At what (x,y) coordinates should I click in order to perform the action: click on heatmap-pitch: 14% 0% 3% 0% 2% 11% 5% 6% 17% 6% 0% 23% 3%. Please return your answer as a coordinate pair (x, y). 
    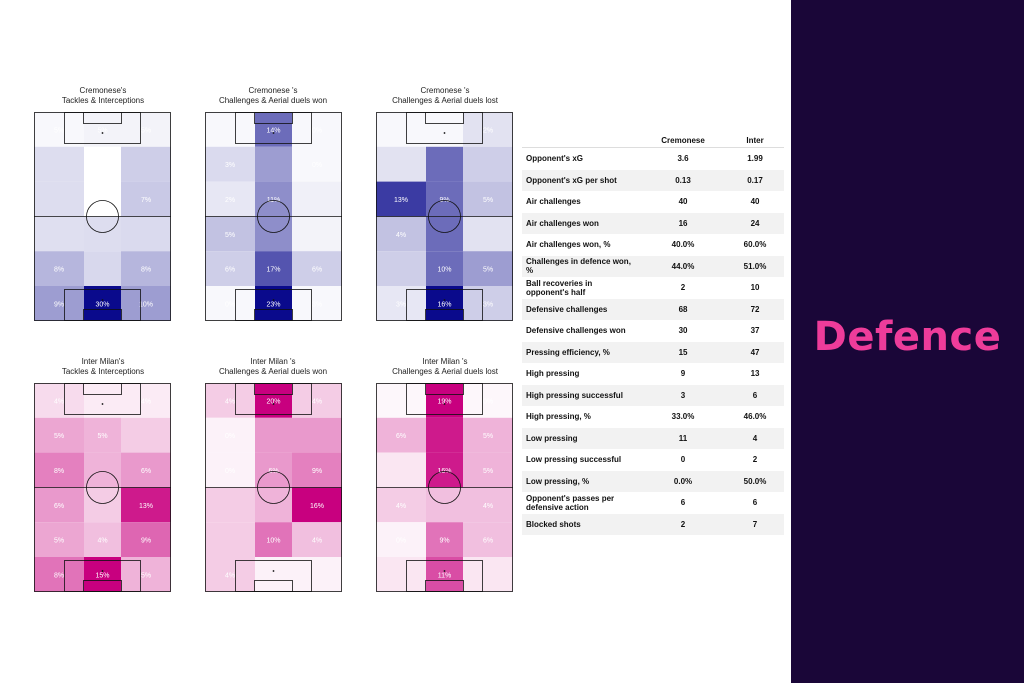
    Looking at the image, I should click on (273, 216).